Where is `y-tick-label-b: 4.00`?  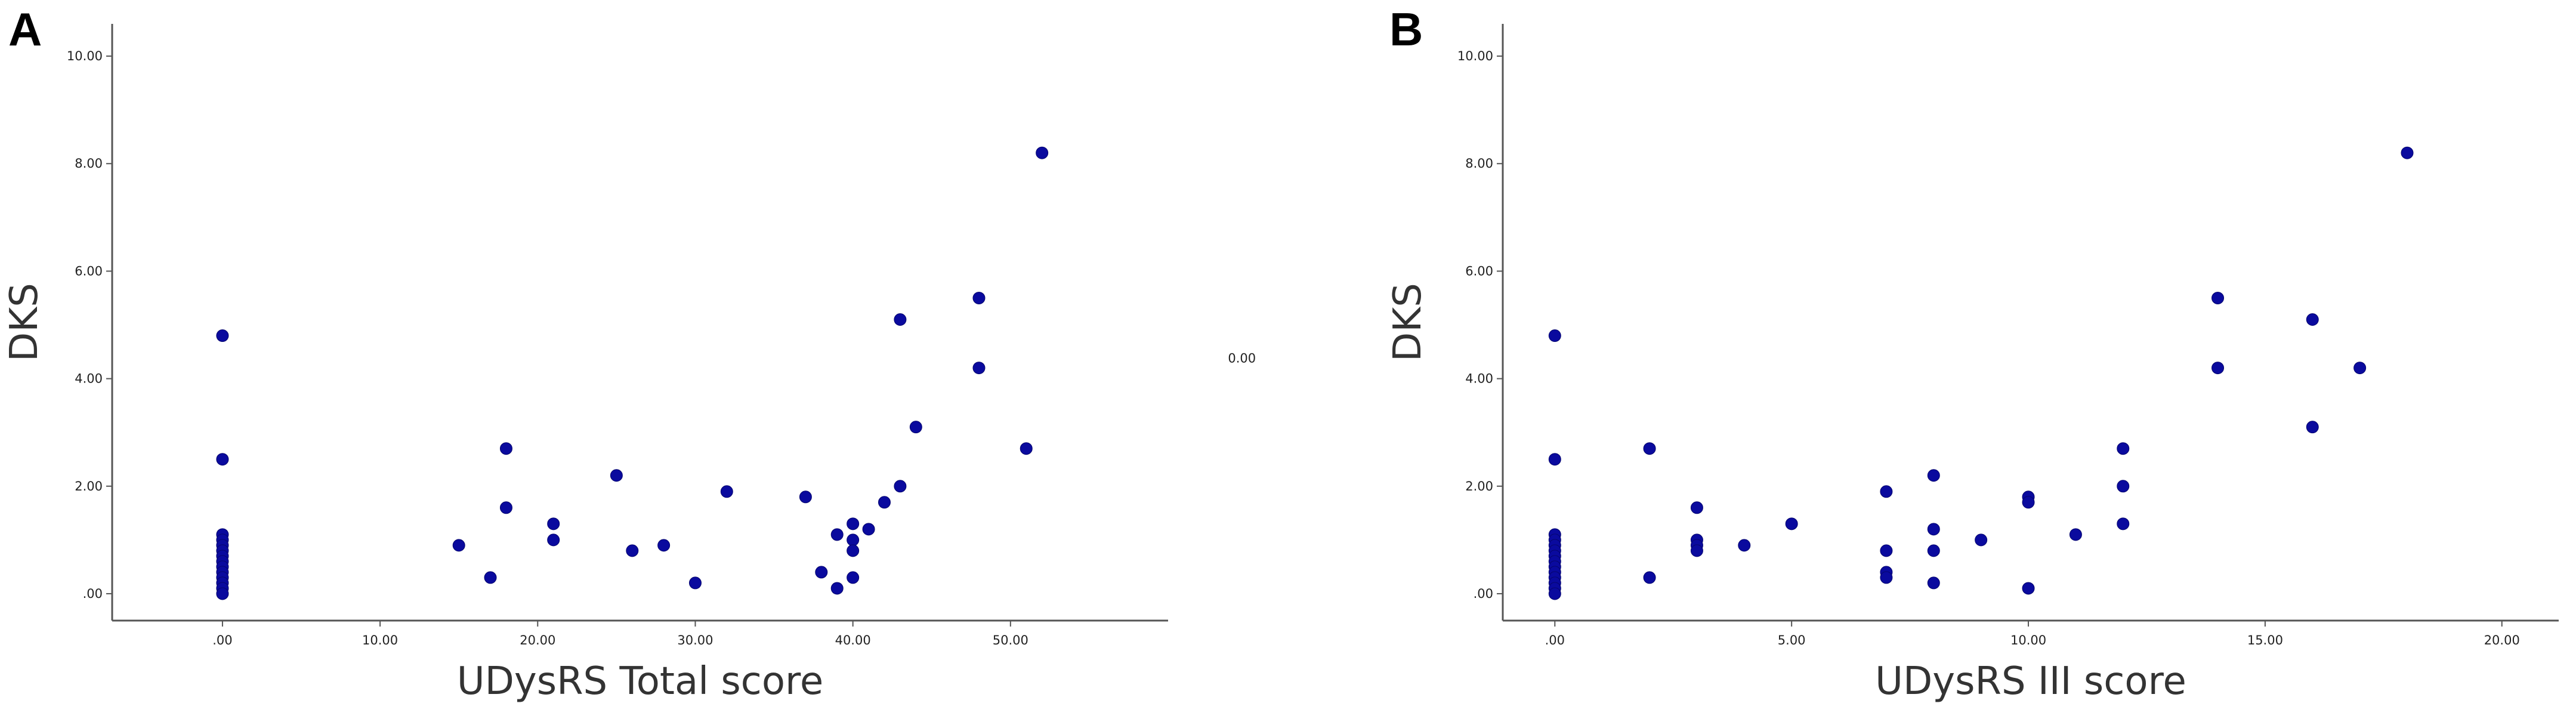 y-tick-label-b: 4.00 is located at coordinates (1479, 379).